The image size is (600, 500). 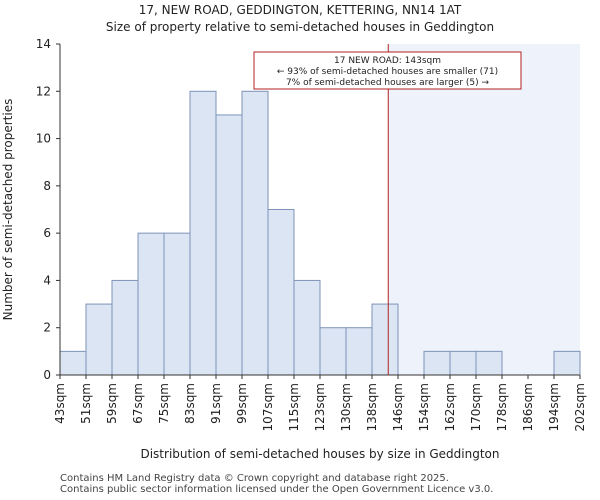 What do you see at coordinates (346, 407) in the screenshot?
I see `x-tick-label: 130sqm` at bounding box center [346, 407].